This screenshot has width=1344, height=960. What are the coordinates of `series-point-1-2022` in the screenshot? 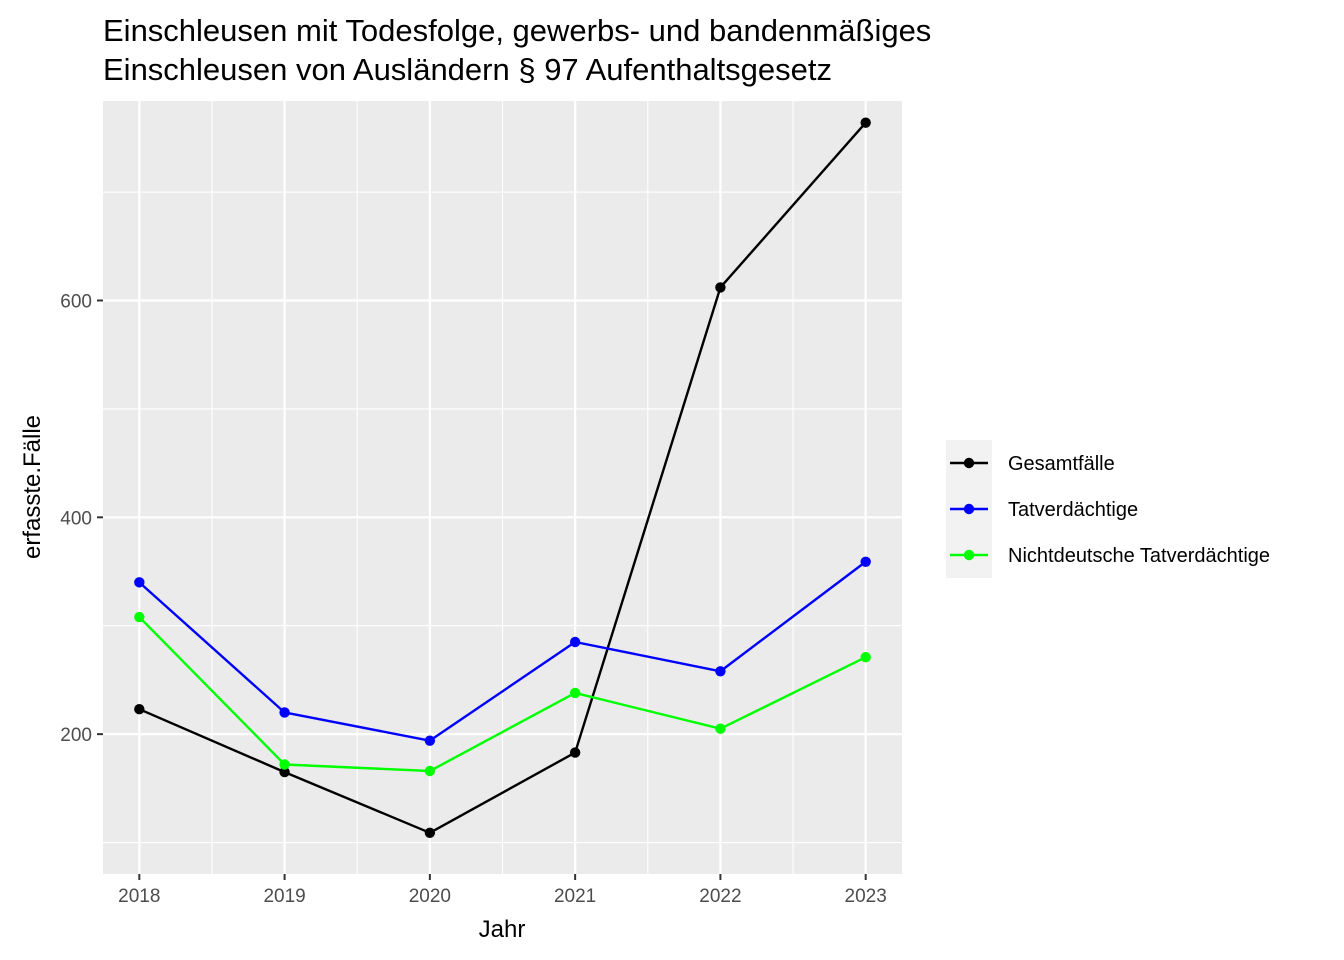 It's located at (720, 671).